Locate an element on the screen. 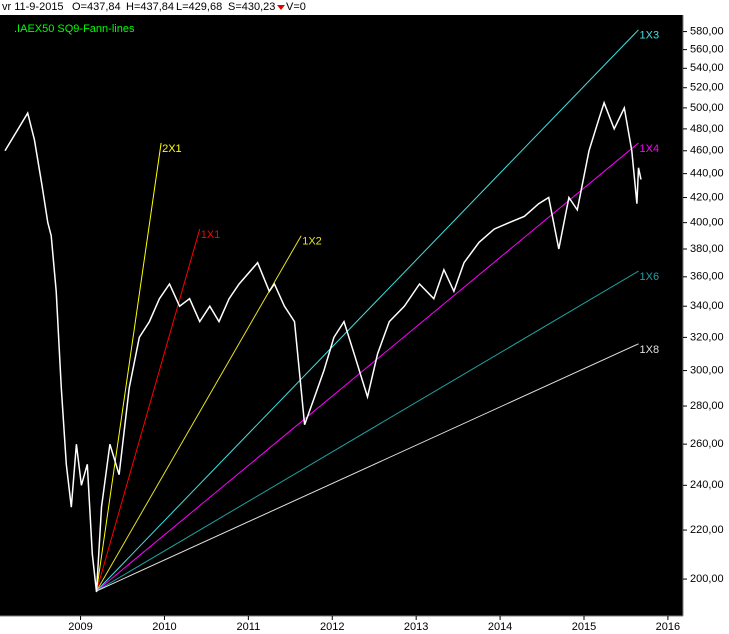  header-open: O=437,84 is located at coordinates (96, 7).